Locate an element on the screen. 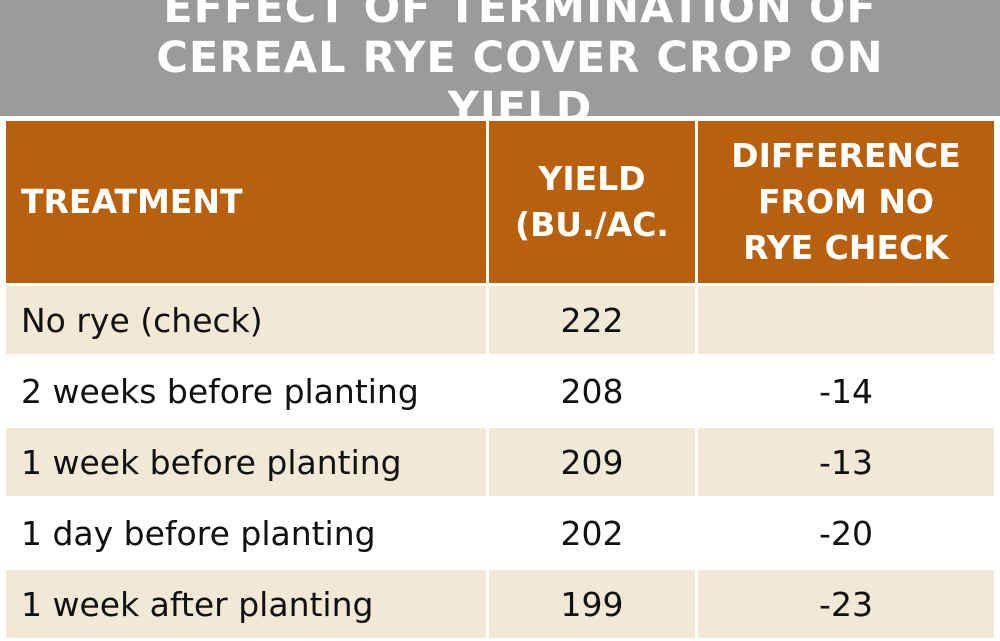 This screenshot has width=1000, height=641. treatment-cell: 1 week after planting is located at coordinates (246, 605).